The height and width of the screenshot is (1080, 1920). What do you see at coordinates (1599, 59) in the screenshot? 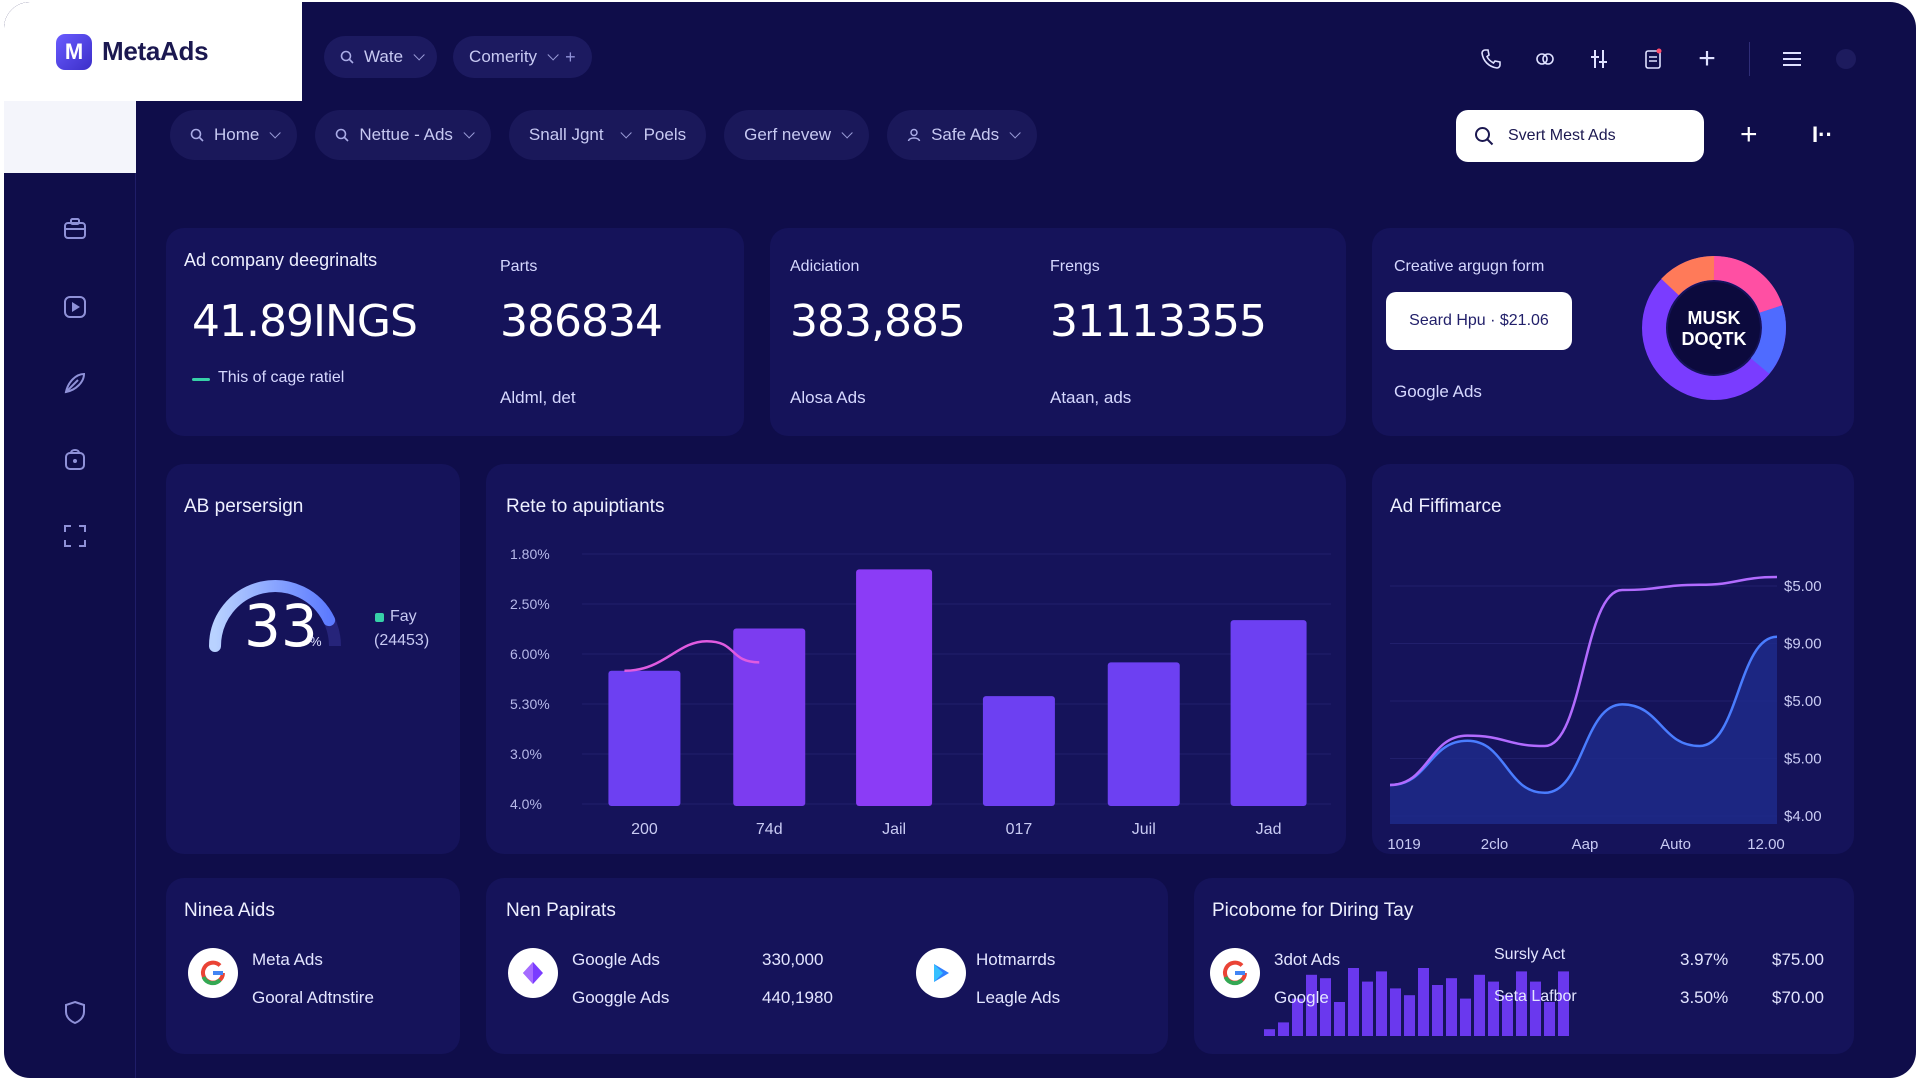
I see `sliders-icon` at bounding box center [1599, 59].